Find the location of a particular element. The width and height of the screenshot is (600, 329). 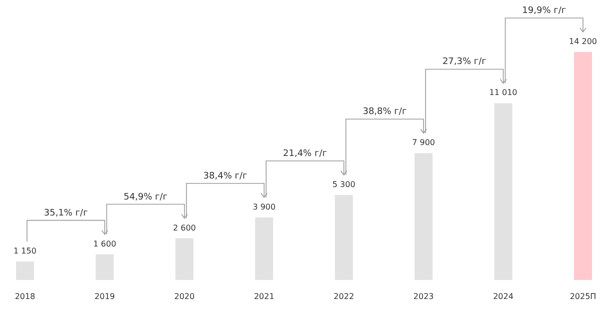

x-tick-label: 2020 is located at coordinates (184, 296).